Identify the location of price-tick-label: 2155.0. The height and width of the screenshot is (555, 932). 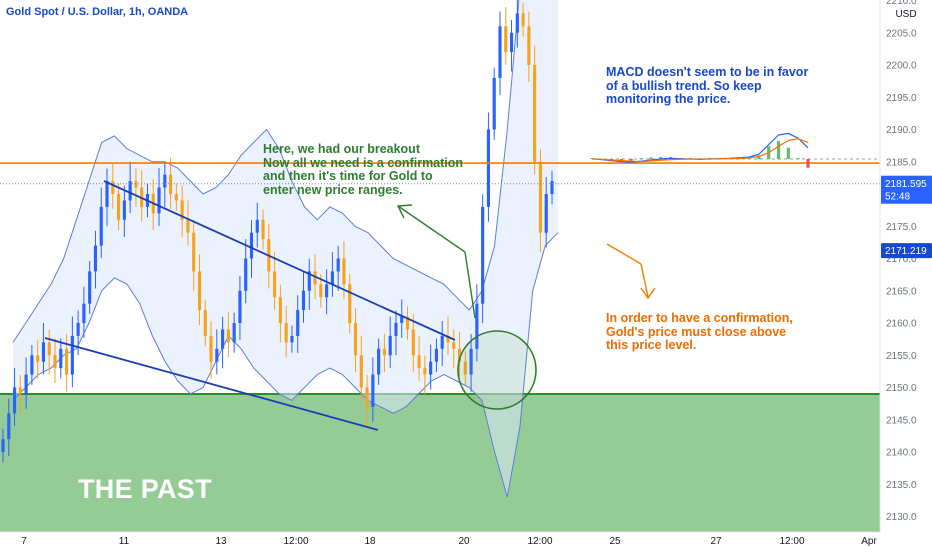
(901, 356).